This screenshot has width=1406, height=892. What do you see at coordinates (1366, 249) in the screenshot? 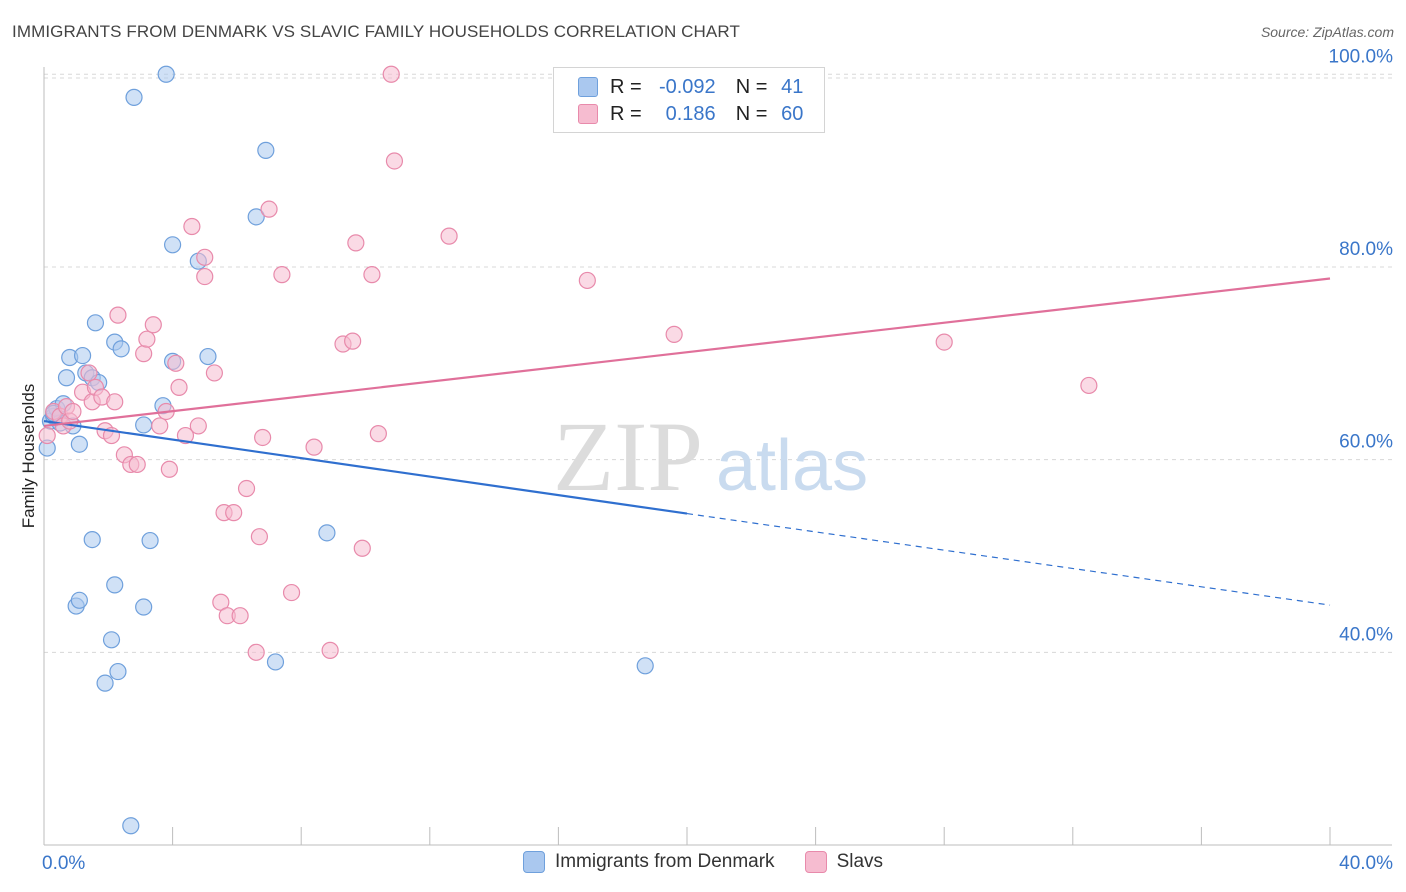
I see `y-tick-label: 80.0%` at bounding box center [1366, 249].